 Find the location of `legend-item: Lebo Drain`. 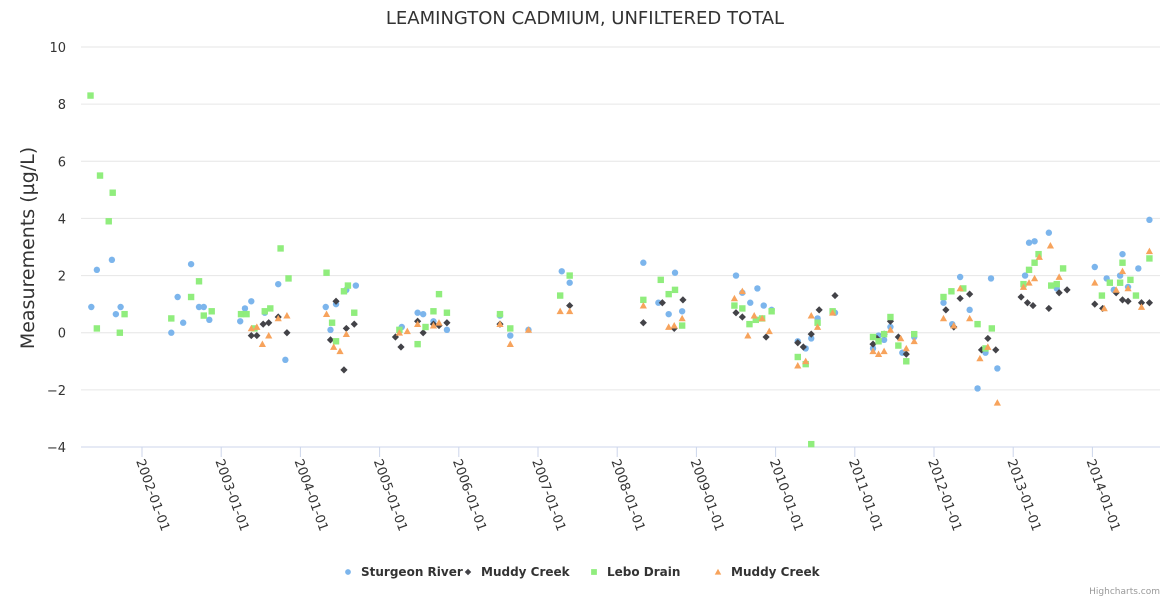

legend-item: Lebo Drain is located at coordinates (635, 572).